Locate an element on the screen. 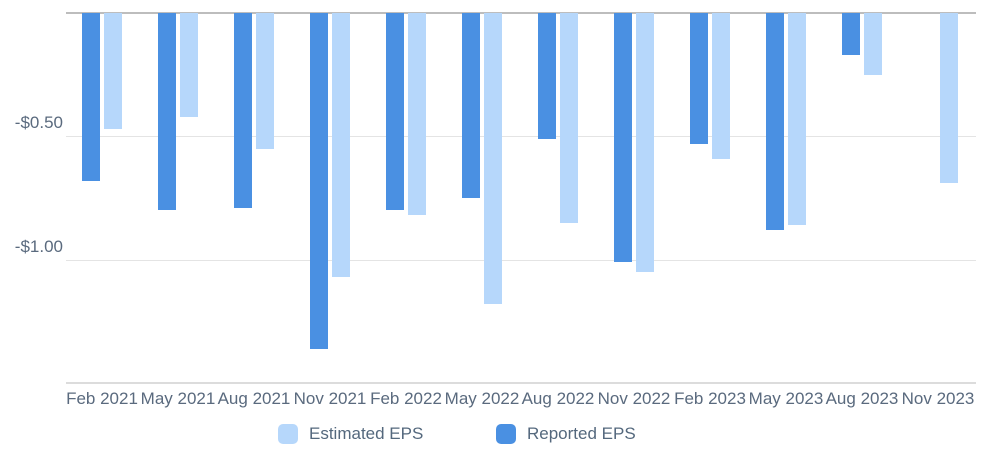 This screenshot has width=996, height=460. legend-label-reported: Reported EPS is located at coordinates (581, 433).